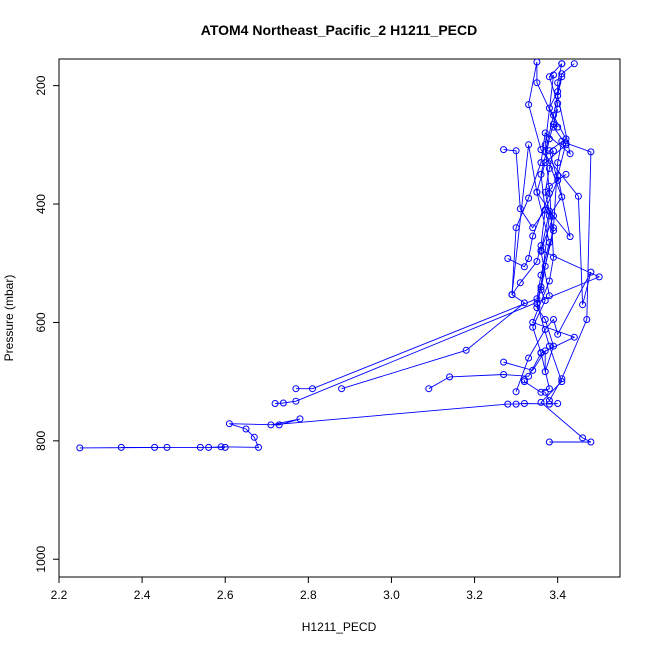 Image resolution: width=650 pixels, height=650 pixels. Describe the element at coordinates (41, 559) in the screenshot. I see `y-tick-label: 1000` at that location.